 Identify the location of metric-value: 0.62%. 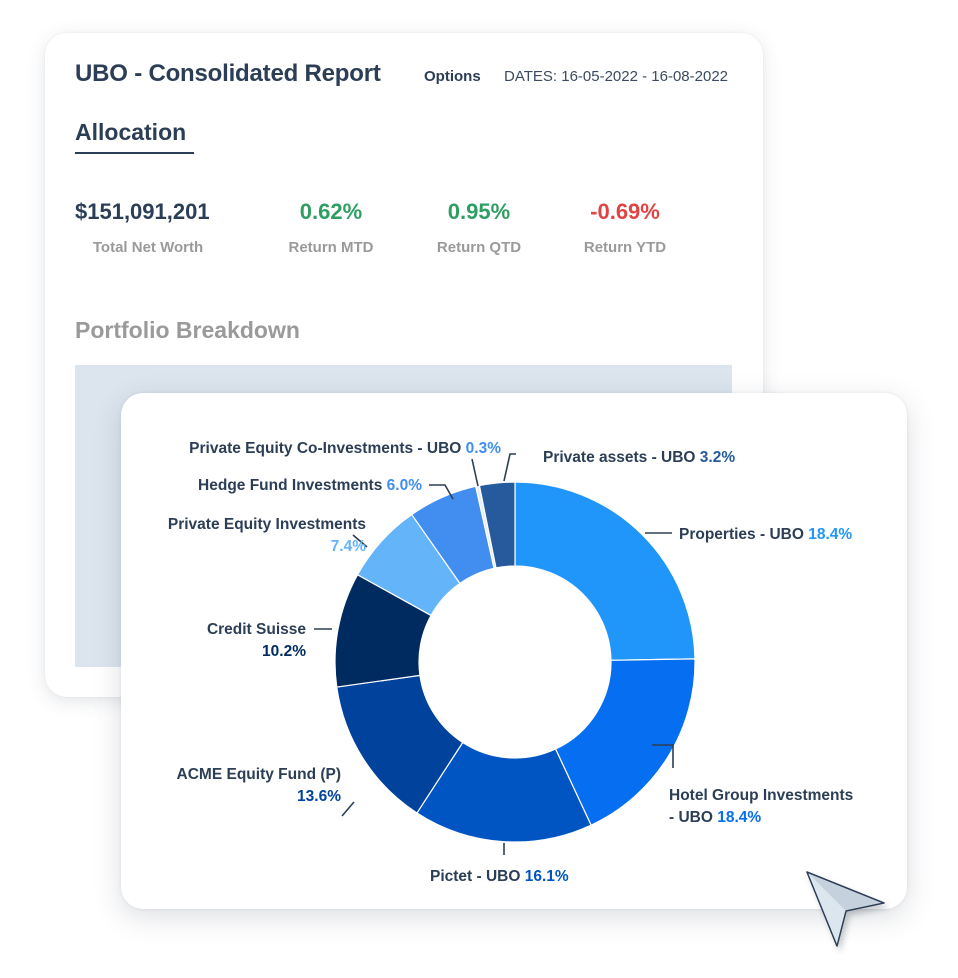
(331, 211).